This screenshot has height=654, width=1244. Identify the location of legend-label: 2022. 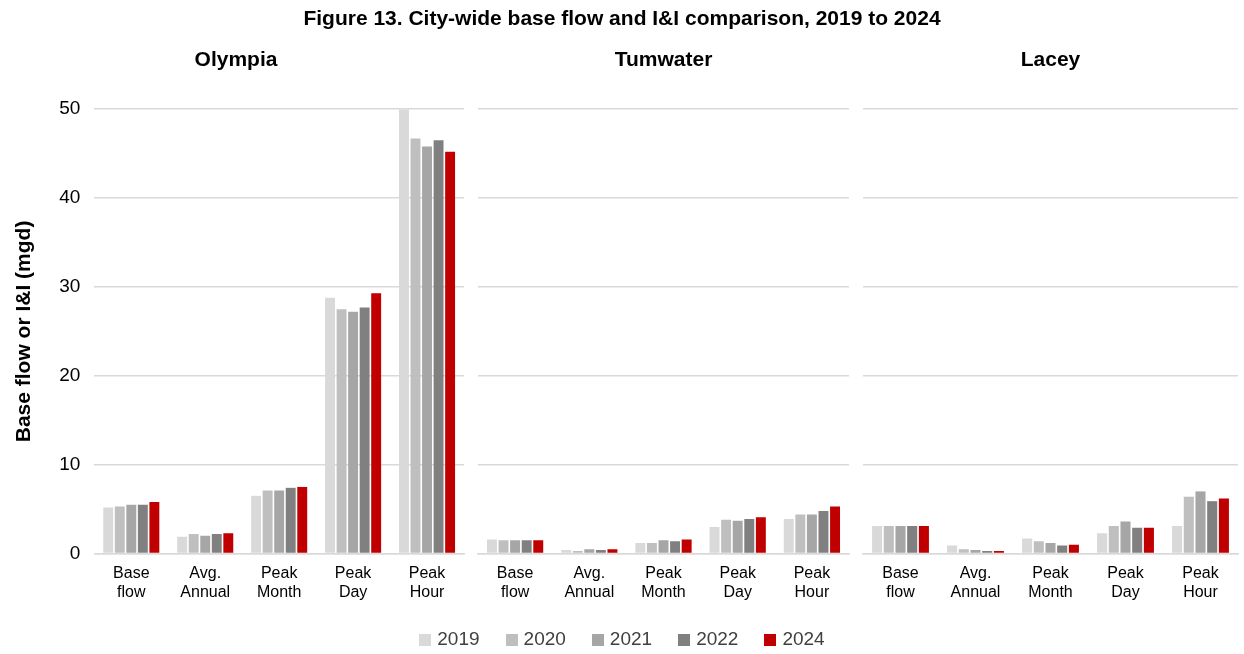
(717, 639).